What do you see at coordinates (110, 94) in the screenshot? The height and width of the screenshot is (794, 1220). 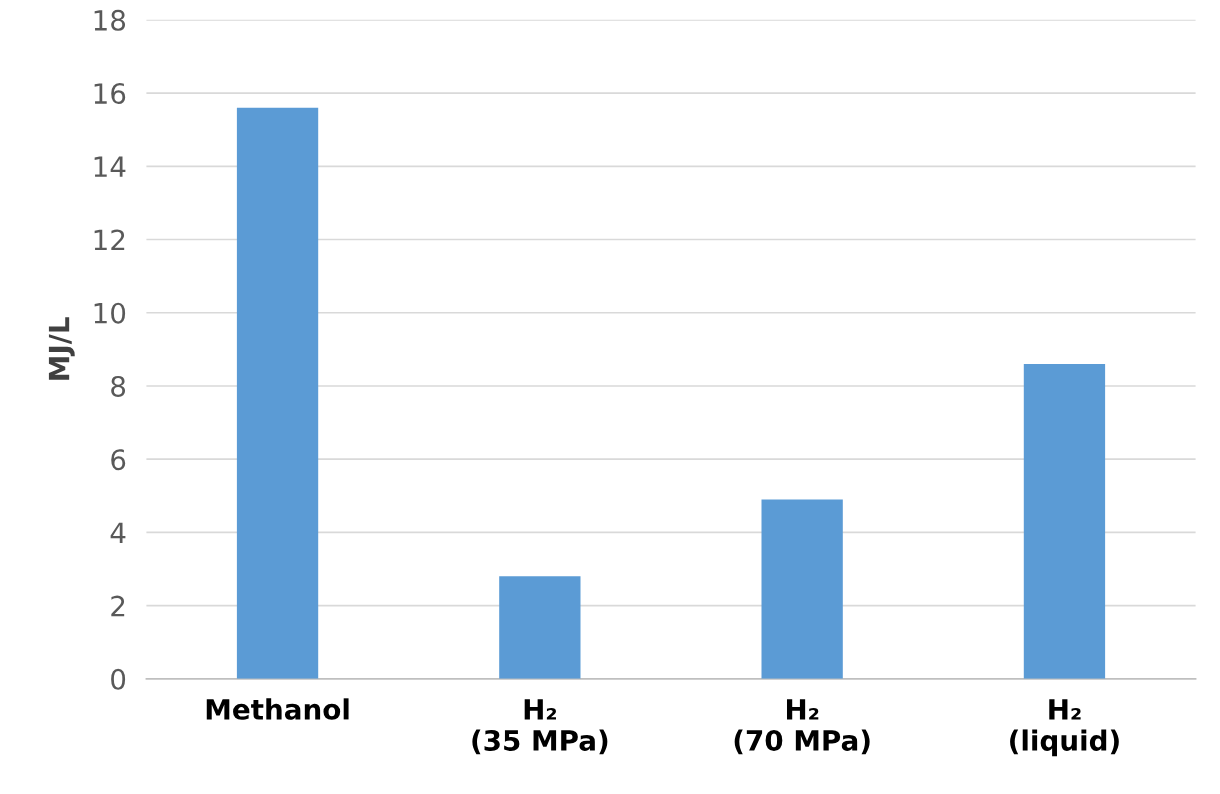 I see `y-tick-label: 16` at bounding box center [110, 94].